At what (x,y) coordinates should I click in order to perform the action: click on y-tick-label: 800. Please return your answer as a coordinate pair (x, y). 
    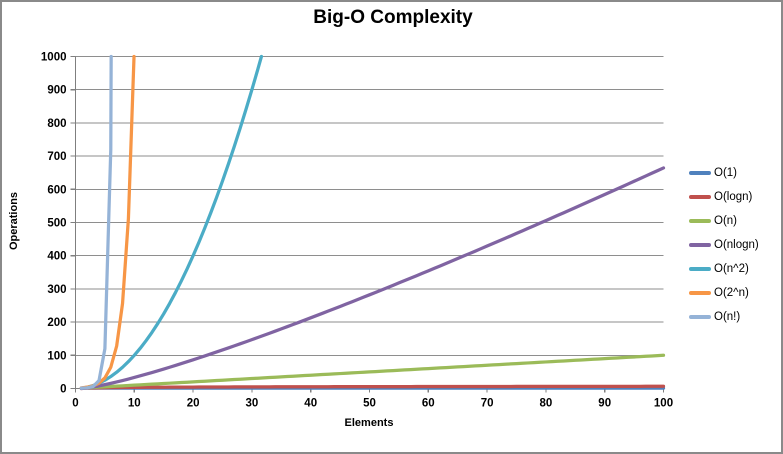
    Looking at the image, I should click on (56, 124).